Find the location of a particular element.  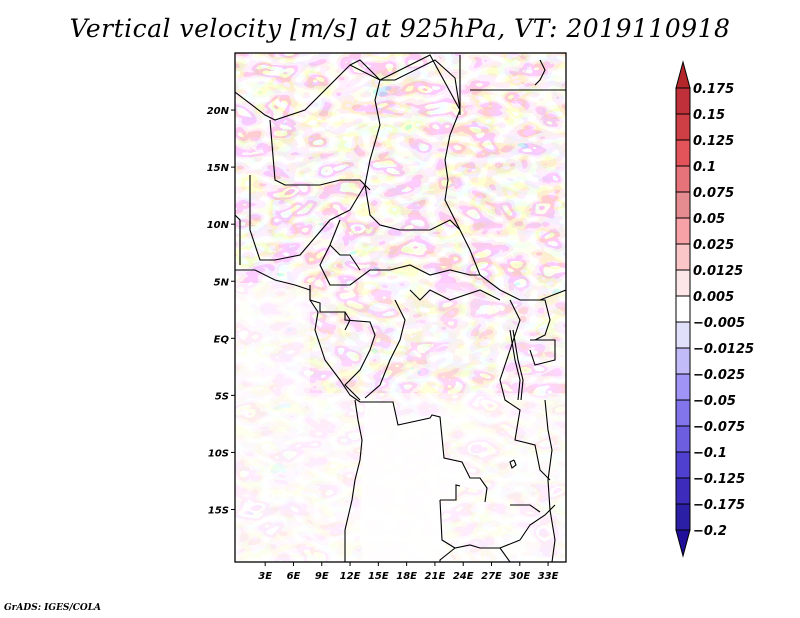

colorbar-level-label: 0.0125 is located at coordinates (718, 271).